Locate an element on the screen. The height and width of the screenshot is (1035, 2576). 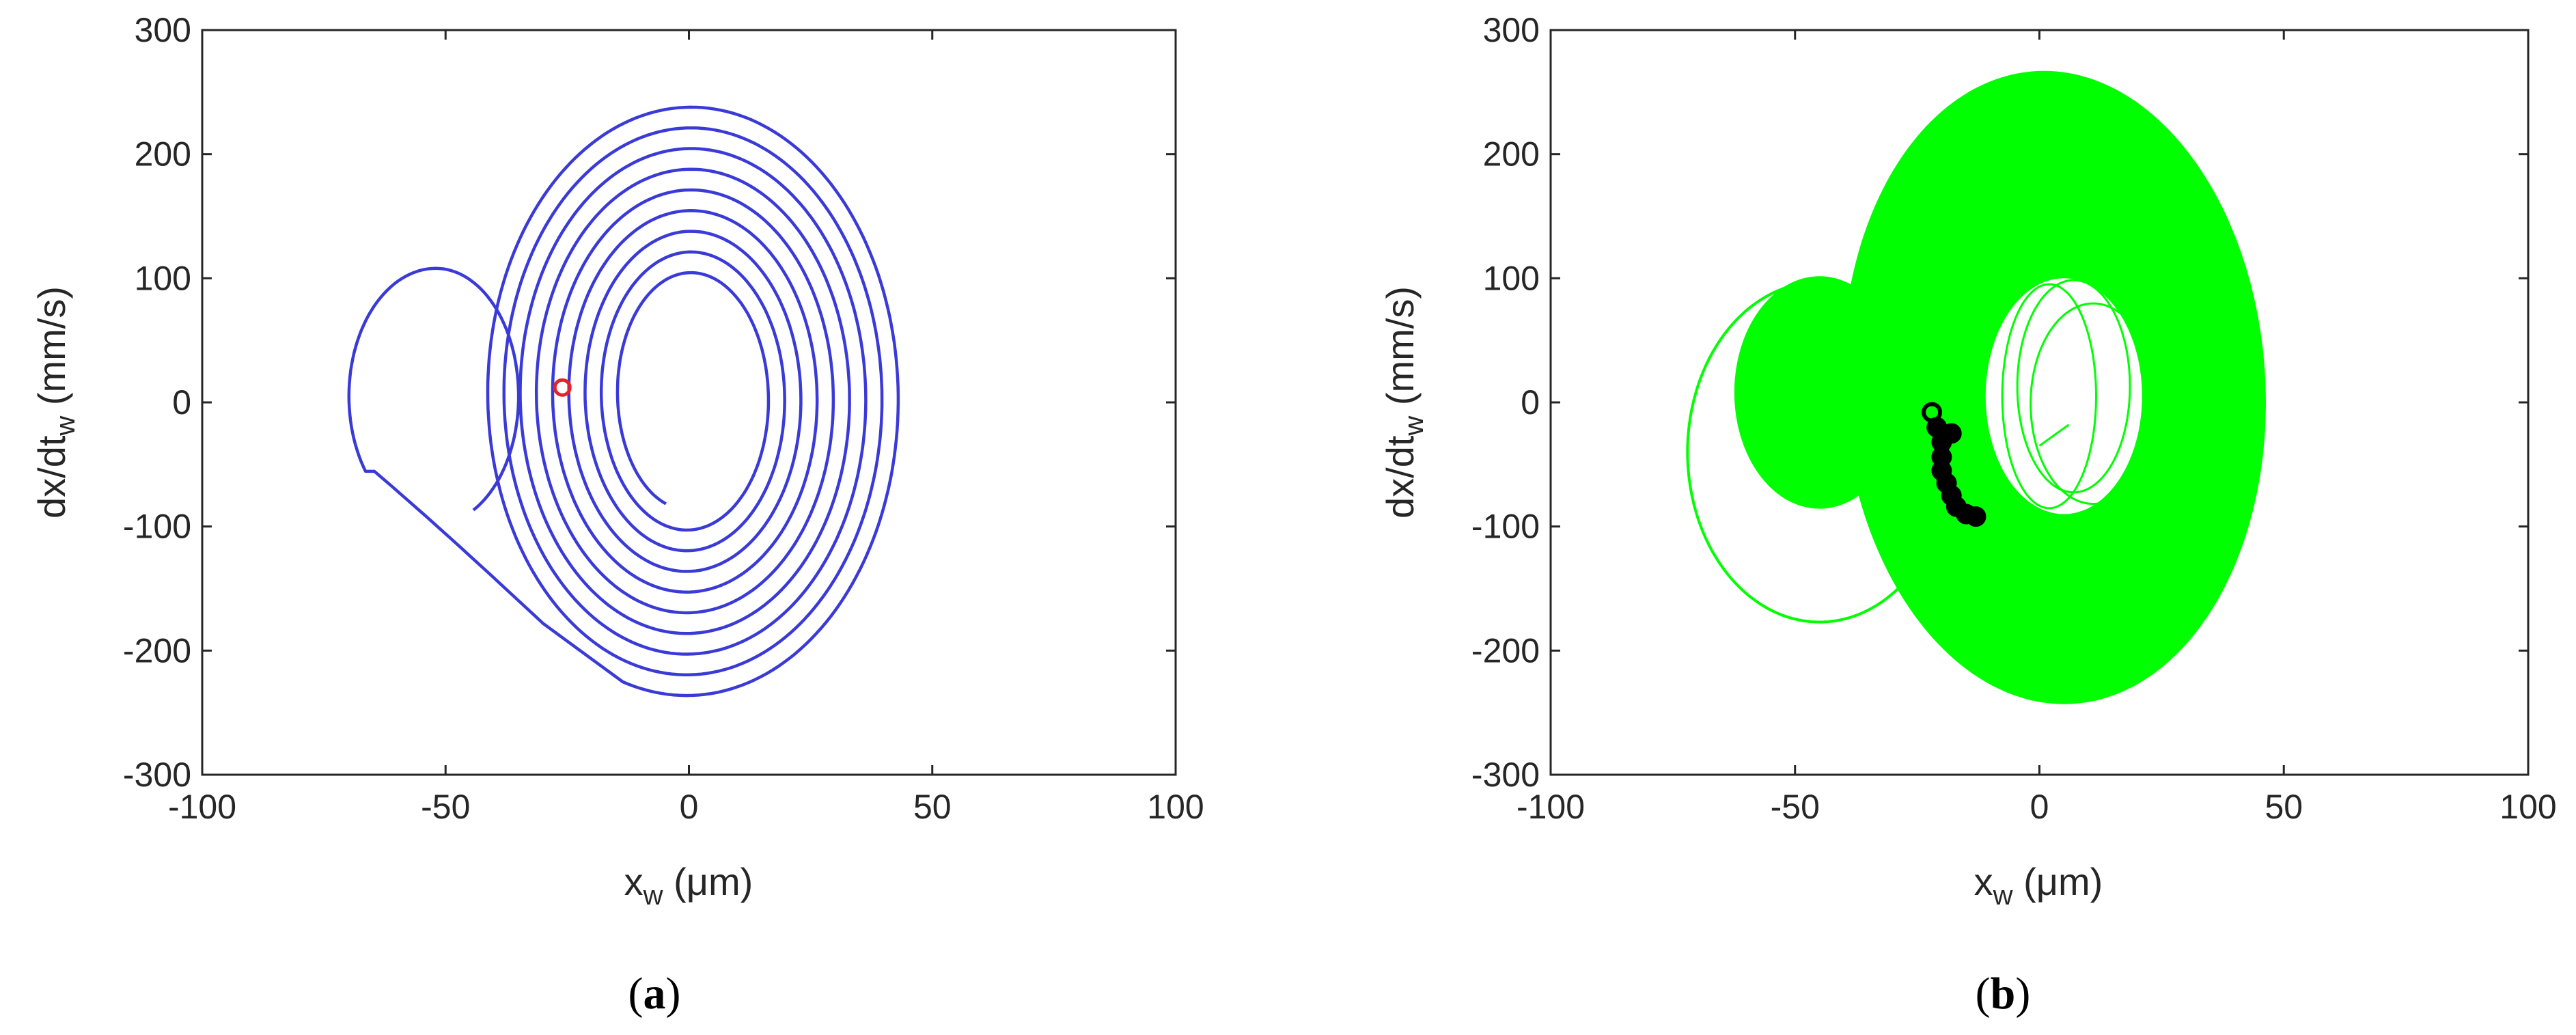
marker-a is located at coordinates (562, 388).